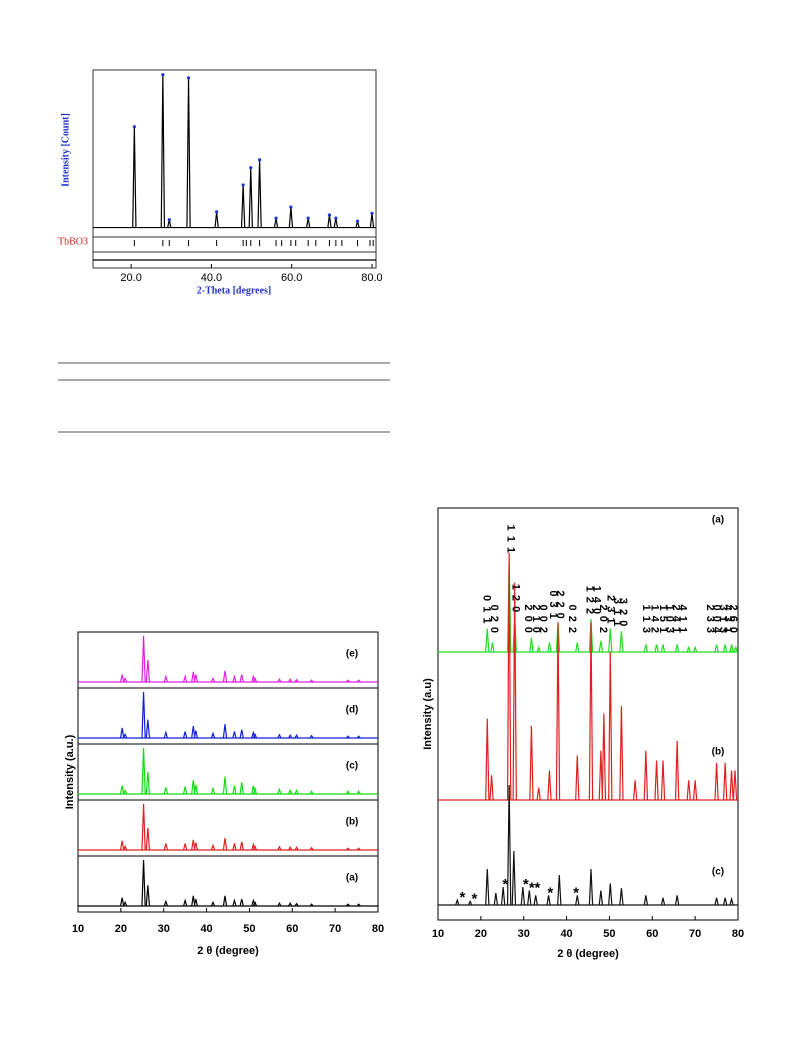 The height and width of the screenshot is (1062, 793). Describe the element at coordinates (528, 618) in the screenshot. I see `miller-index: 2 0 0` at that location.